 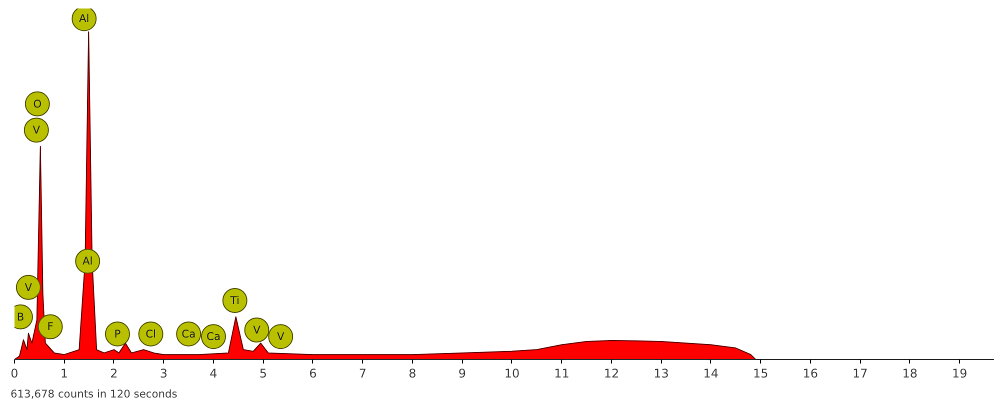 What do you see at coordinates (214, 373) in the screenshot?
I see `x-tick-label: 4` at bounding box center [214, 373].